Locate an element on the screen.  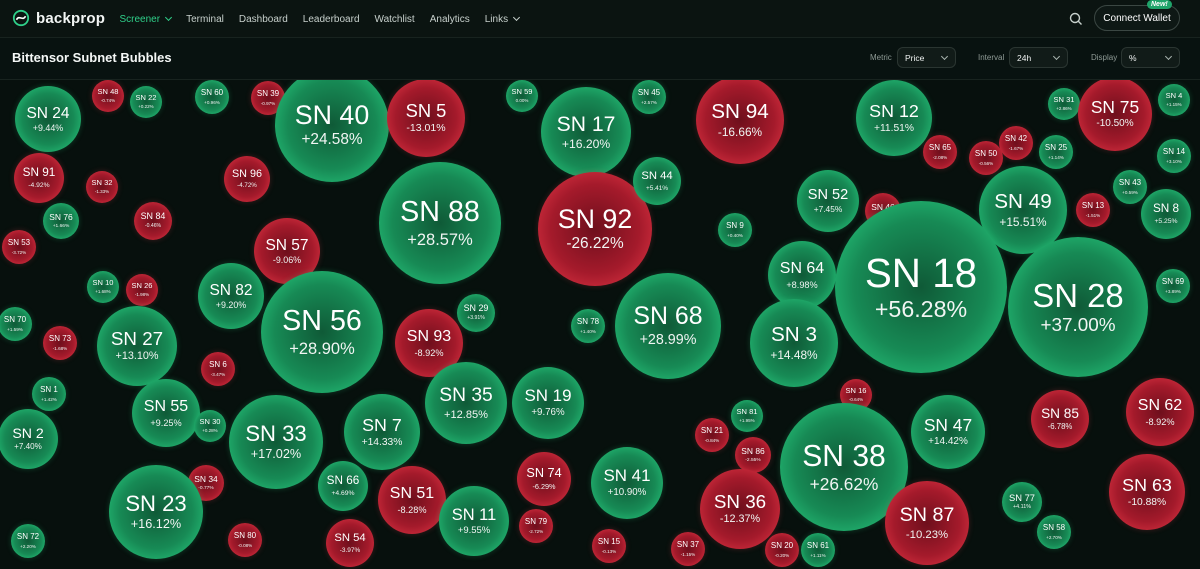
subnet-bubble: SN 88 +28.57% is located at coordinates (440, 223).